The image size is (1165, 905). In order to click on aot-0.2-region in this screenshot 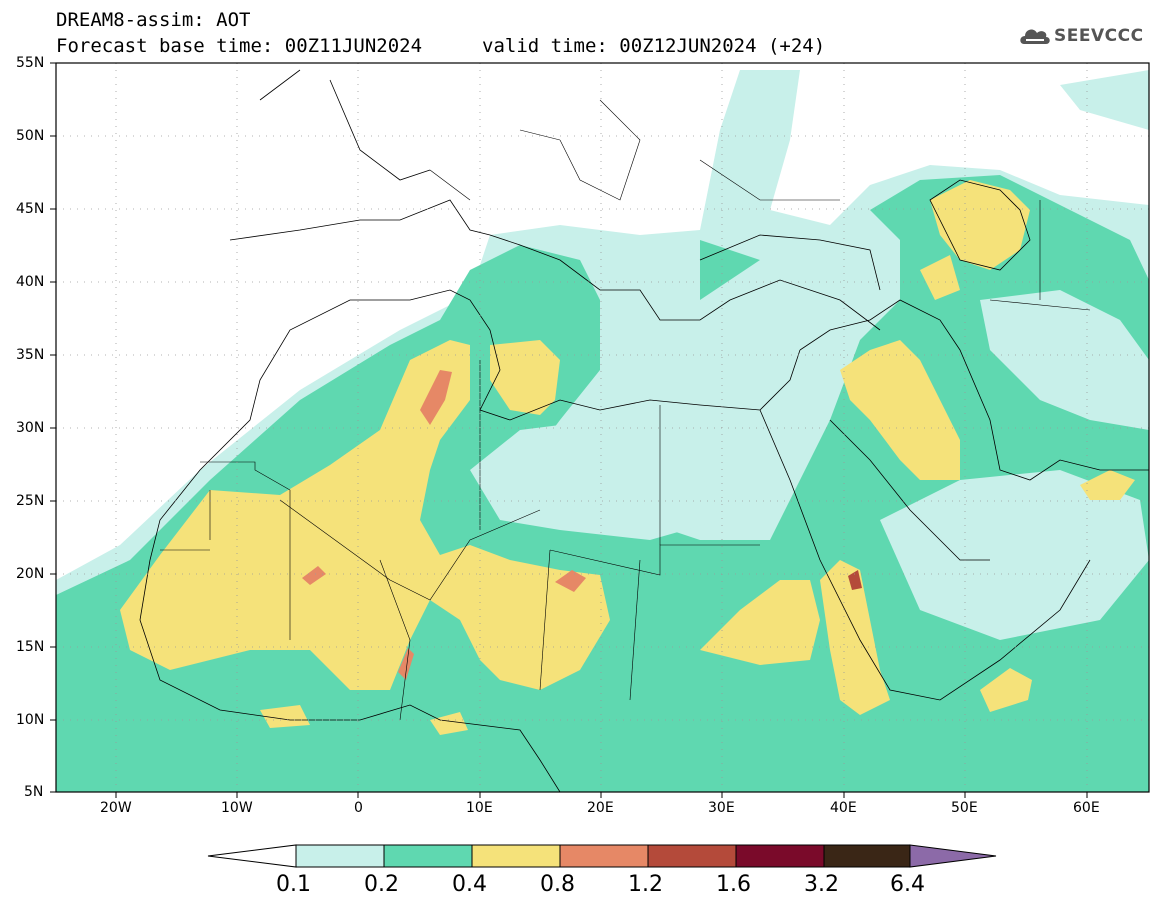, I will do `click(730, 270)`.